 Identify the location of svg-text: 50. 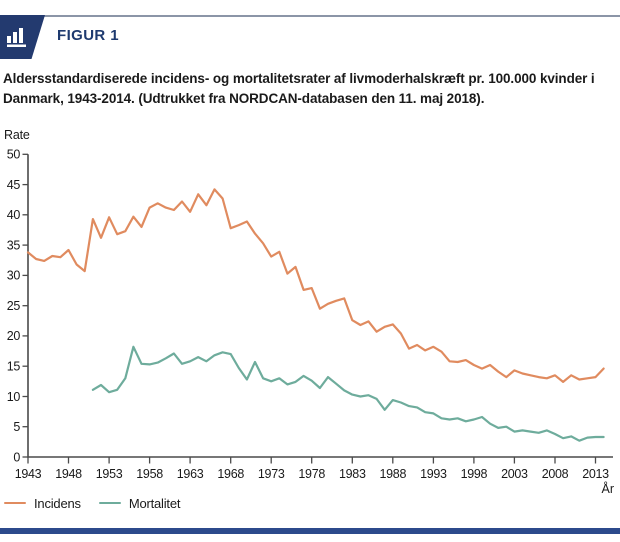
(14, 155).